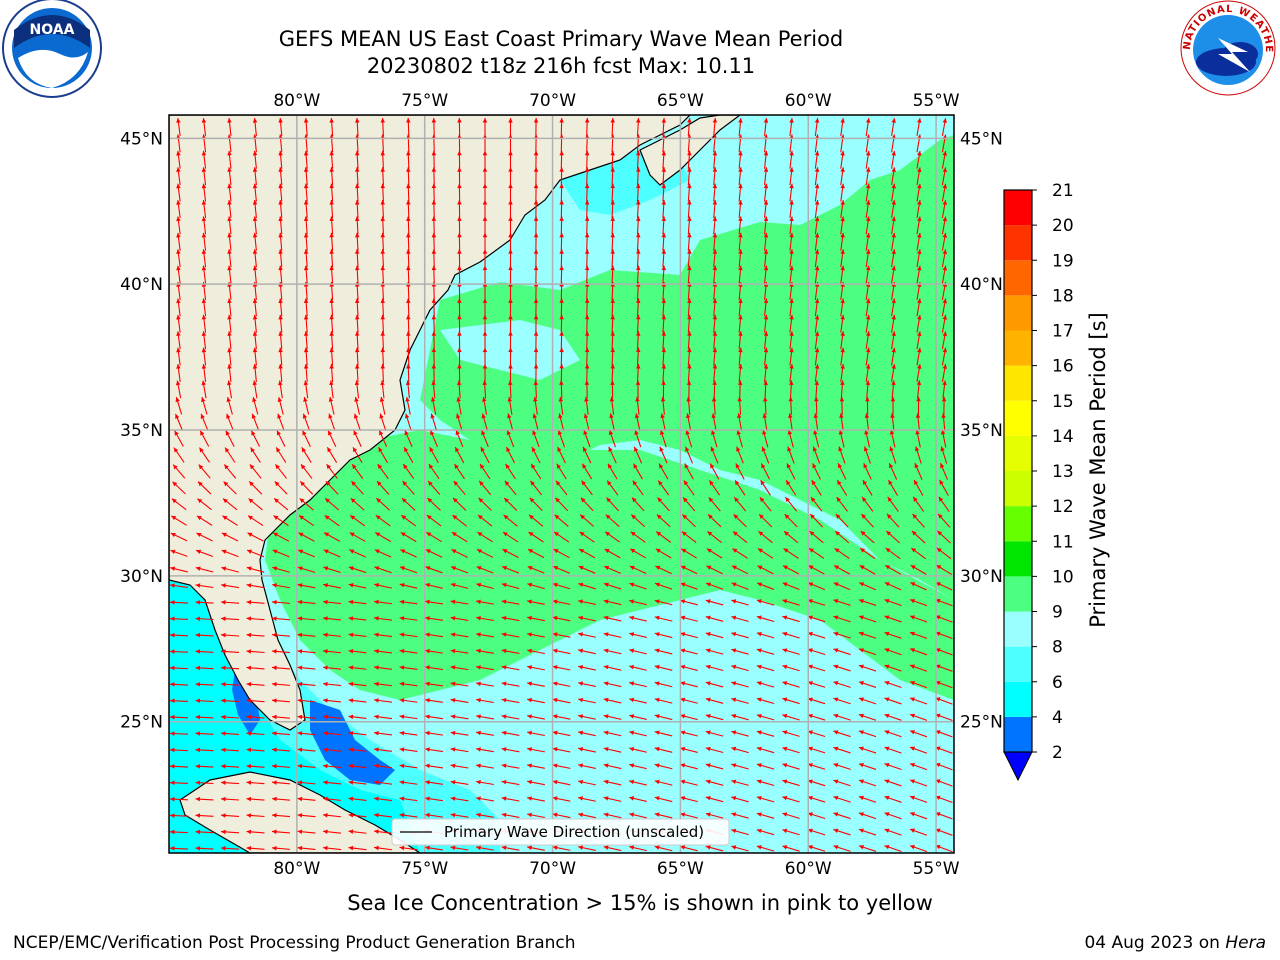  What do you see at coordinates (1057, 753) in the screenshot?
I see `colorbar-tick-label: 2` at bounding box center [1057, 753].